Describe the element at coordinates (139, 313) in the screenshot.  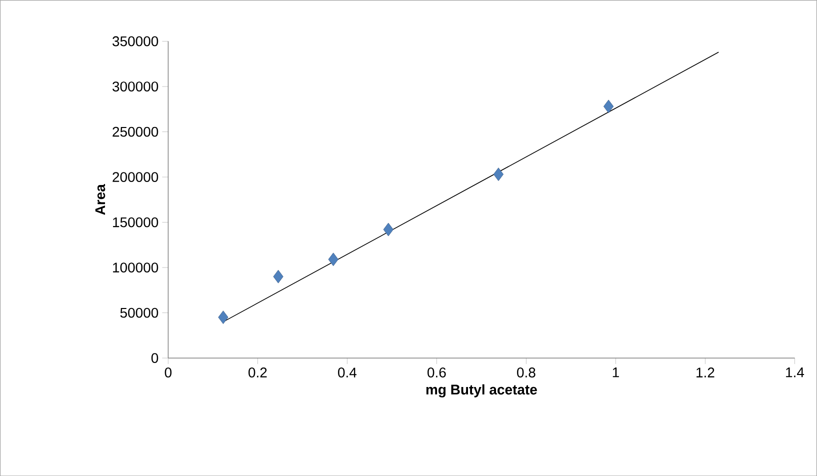
I see `y-tick-label: 50000` at that location.